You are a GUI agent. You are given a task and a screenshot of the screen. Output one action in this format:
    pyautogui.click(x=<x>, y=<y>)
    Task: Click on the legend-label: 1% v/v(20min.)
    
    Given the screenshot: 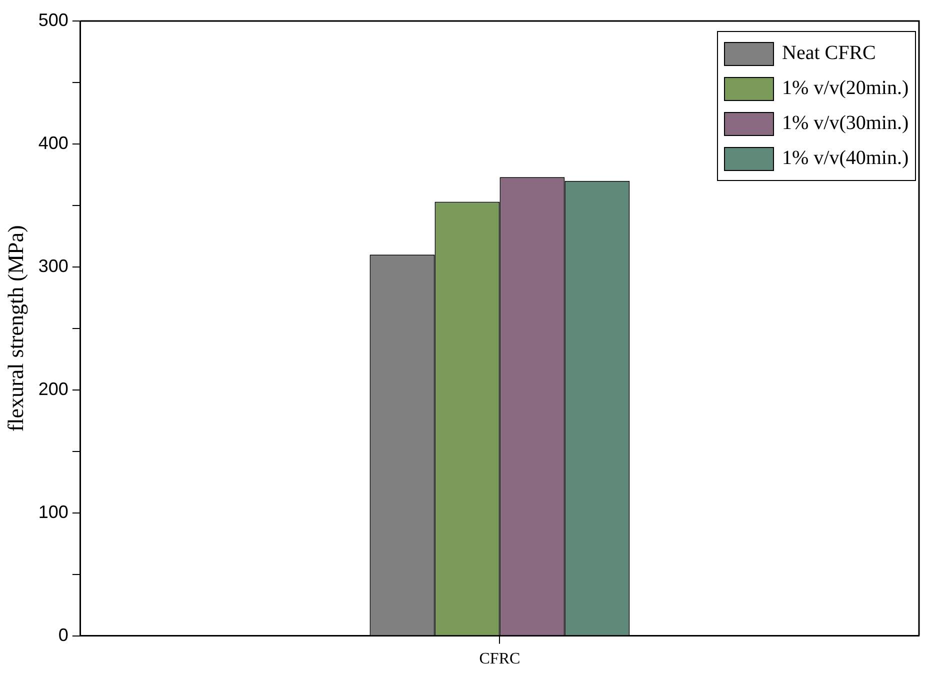 What is the action you would take?
    pyautogui.click(x=845, y=88)
    